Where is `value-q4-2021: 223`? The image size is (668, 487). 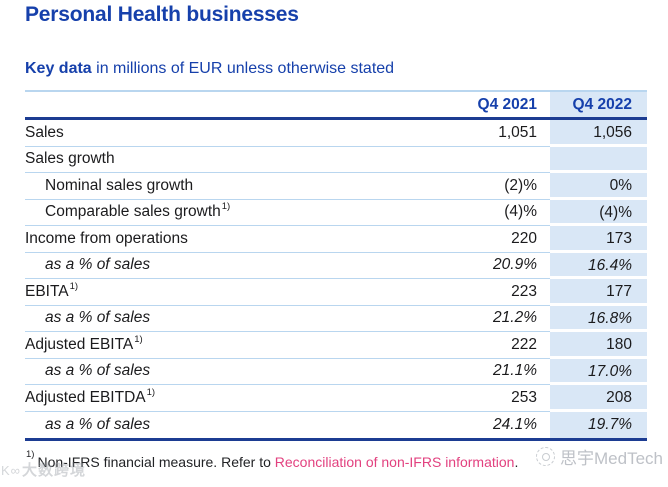
value-q4-2021: 223 is located at coordinates (487, 292).